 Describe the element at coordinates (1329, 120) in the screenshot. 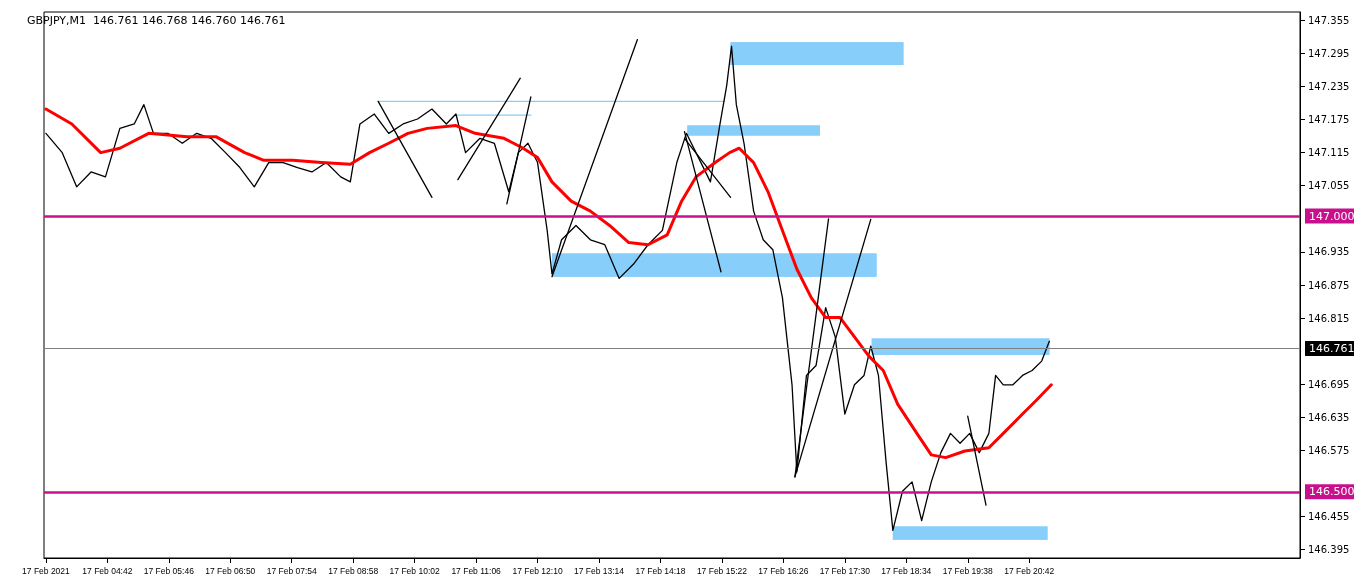

I see `y-tick-label: 147.175` at that location.